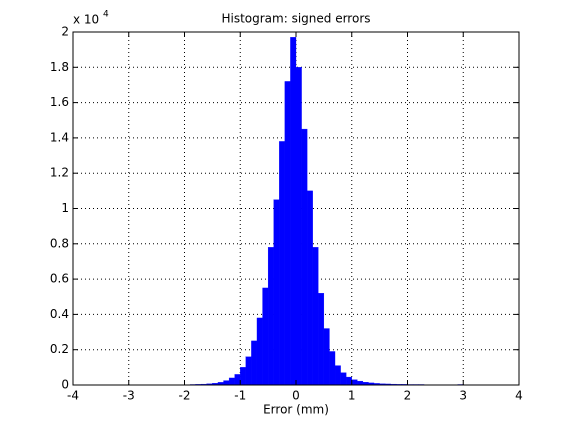  Describe the element at coordinates (65, 385) in the screenshot. I see `y-tick-label: 0` at that location.